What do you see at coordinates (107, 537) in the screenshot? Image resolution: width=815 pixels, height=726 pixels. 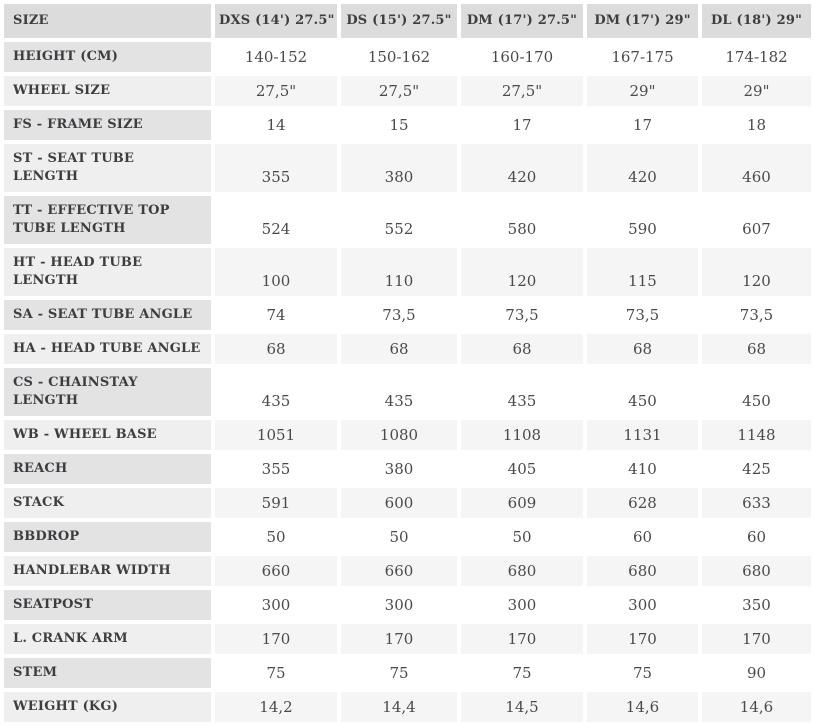 I see `row-label: BBDROP` at bounding box center [107, 537].